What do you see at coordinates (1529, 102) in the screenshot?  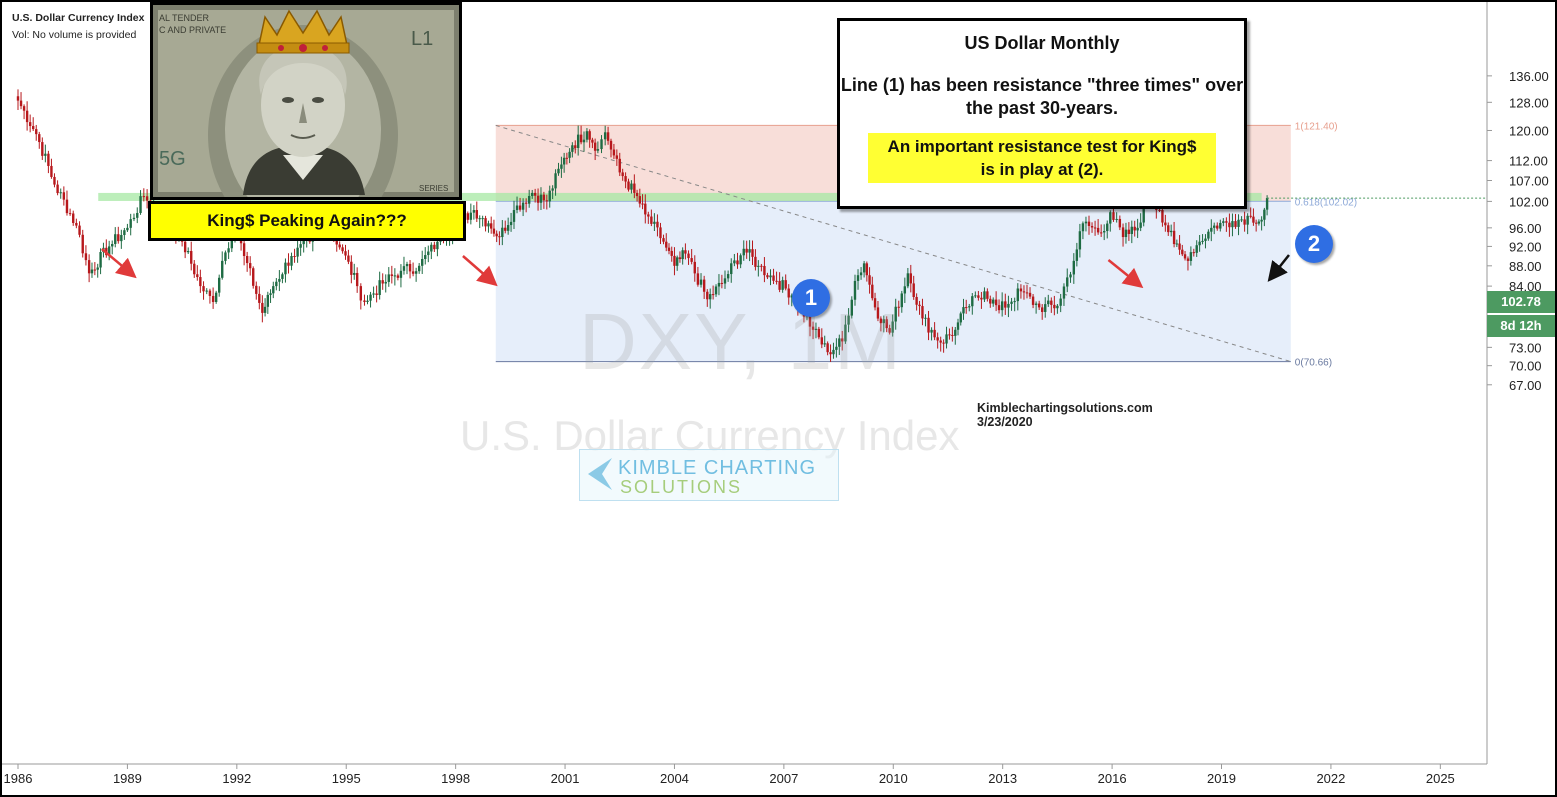 I see `y-tick-label: 128.00` at bounding box center [1529, 102].